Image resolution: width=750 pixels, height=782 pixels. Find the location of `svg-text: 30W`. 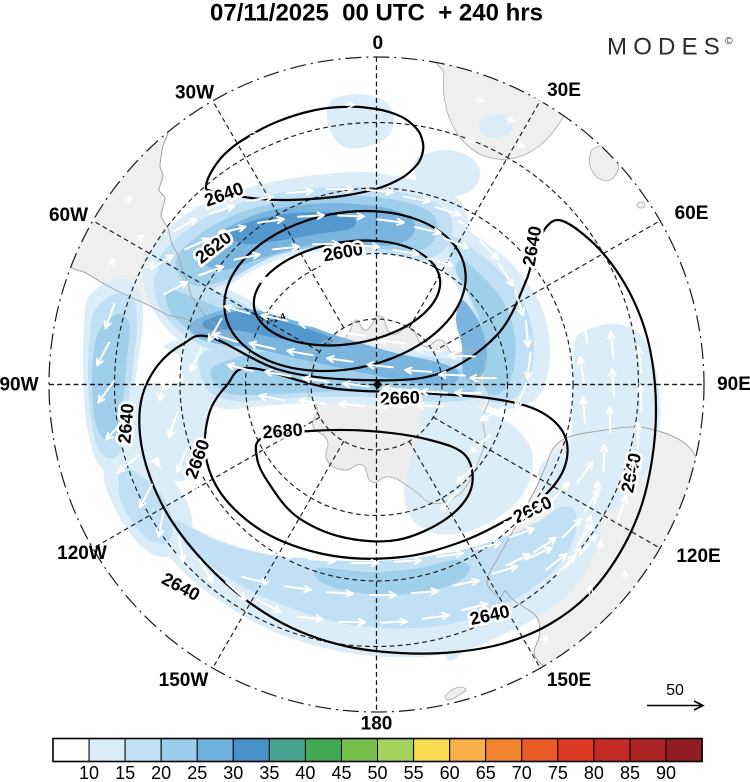

svg-text: 30W is located at coordinates (194, 93).